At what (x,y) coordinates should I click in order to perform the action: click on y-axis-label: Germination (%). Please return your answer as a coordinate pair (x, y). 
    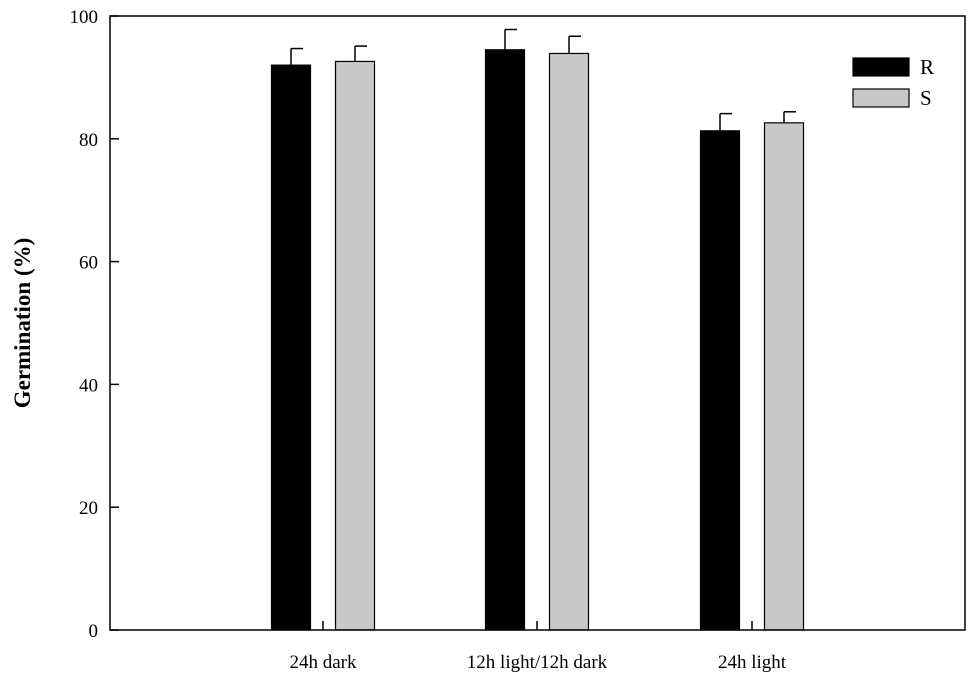
    Looking at the image, I should click on (22, 323).